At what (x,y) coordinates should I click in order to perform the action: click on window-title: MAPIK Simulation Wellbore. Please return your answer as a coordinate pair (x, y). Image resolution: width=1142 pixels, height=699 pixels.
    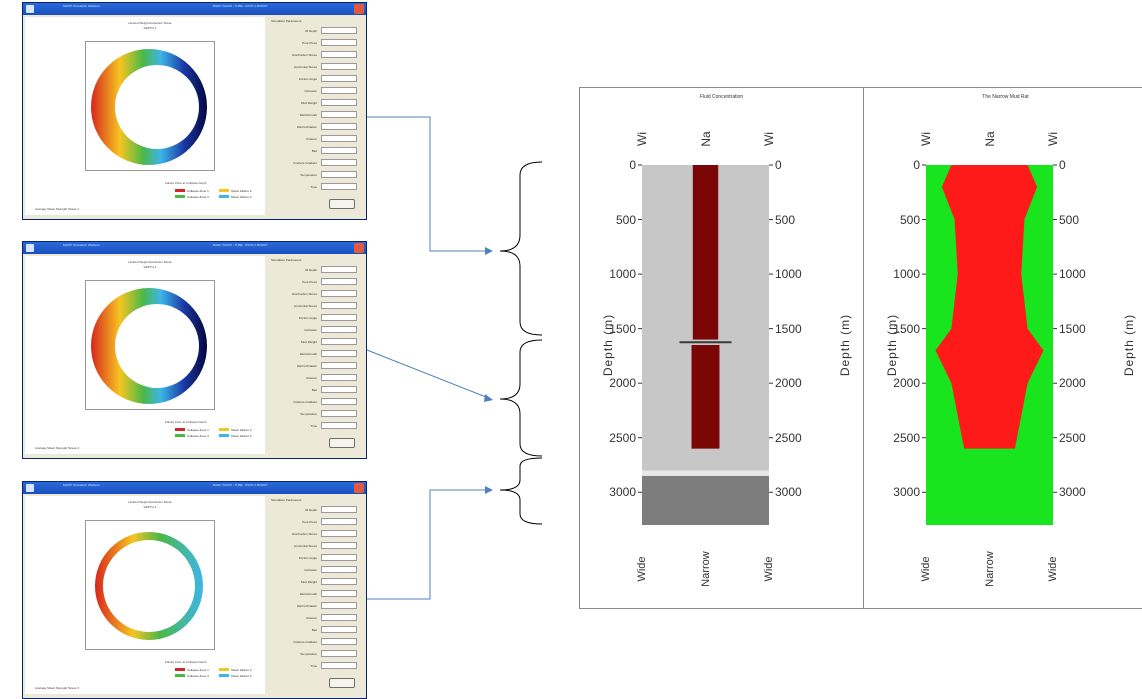
    Looking at the image, I should click on (81, 6).